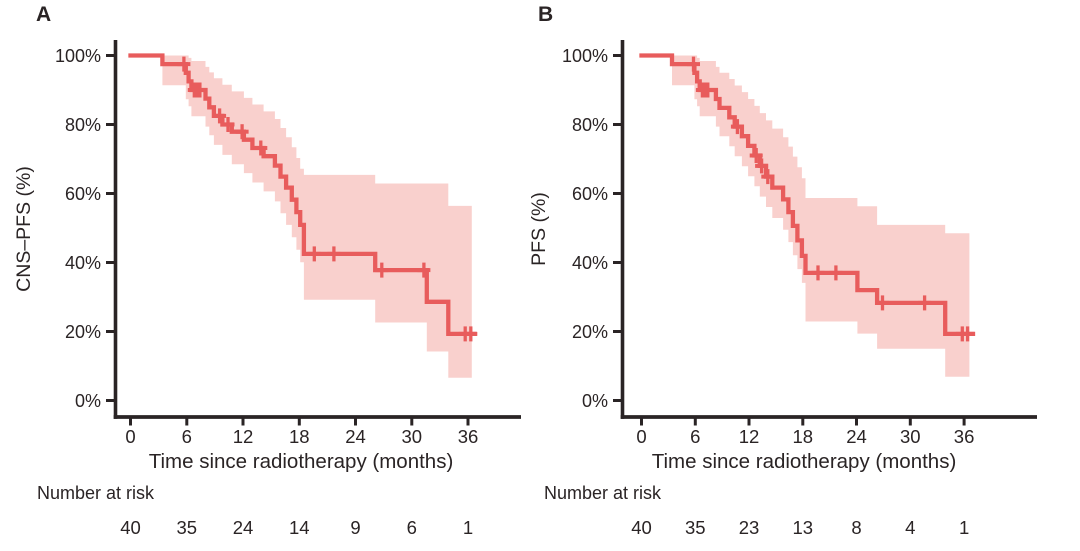 The height and width of the screenshot is (551, 1080). What do you see at coordinates (23, 229) in the screenshot?
I see `panel-a-y-axis-title: CNS–PFS (%)` at bounding box center [23, 229].